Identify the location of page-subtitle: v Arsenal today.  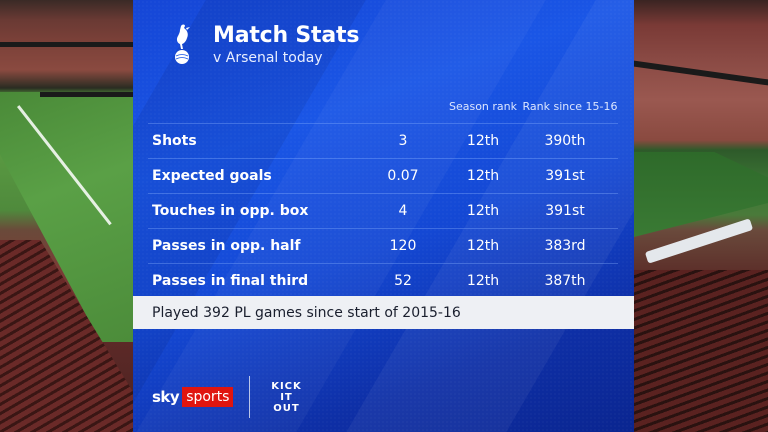
(268, 58).